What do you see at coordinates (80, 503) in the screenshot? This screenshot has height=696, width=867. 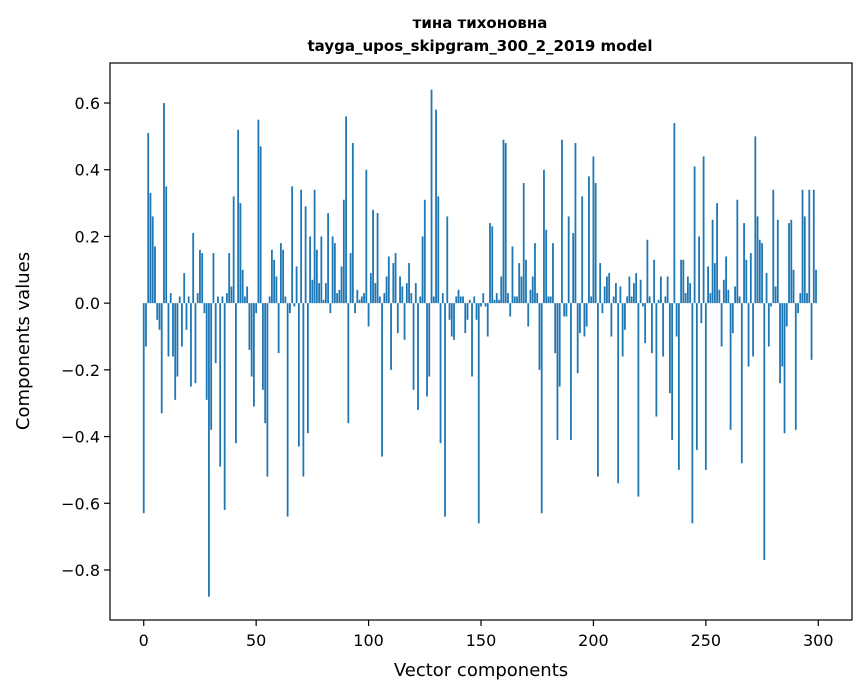 I see `y-tick-label: −0.6` at bounding box center [80, 503].